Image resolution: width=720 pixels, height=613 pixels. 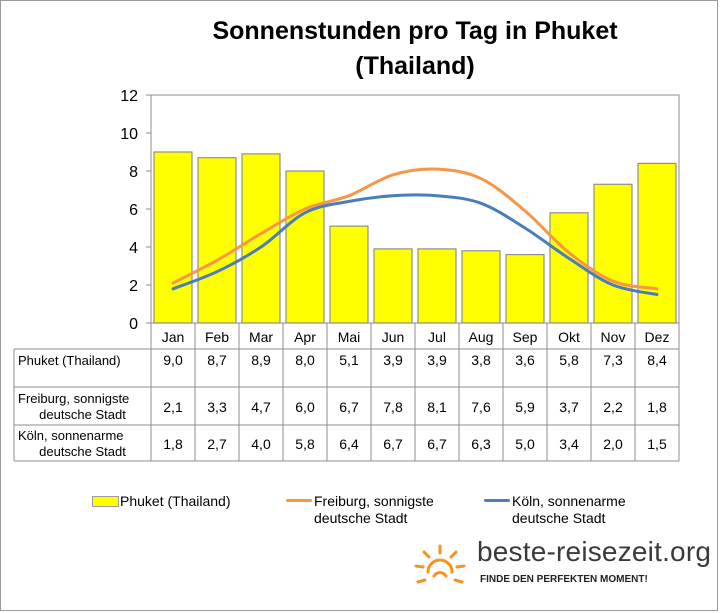 I want to click on x-tick-label-jul: Jul, so click(x=437, y=337).